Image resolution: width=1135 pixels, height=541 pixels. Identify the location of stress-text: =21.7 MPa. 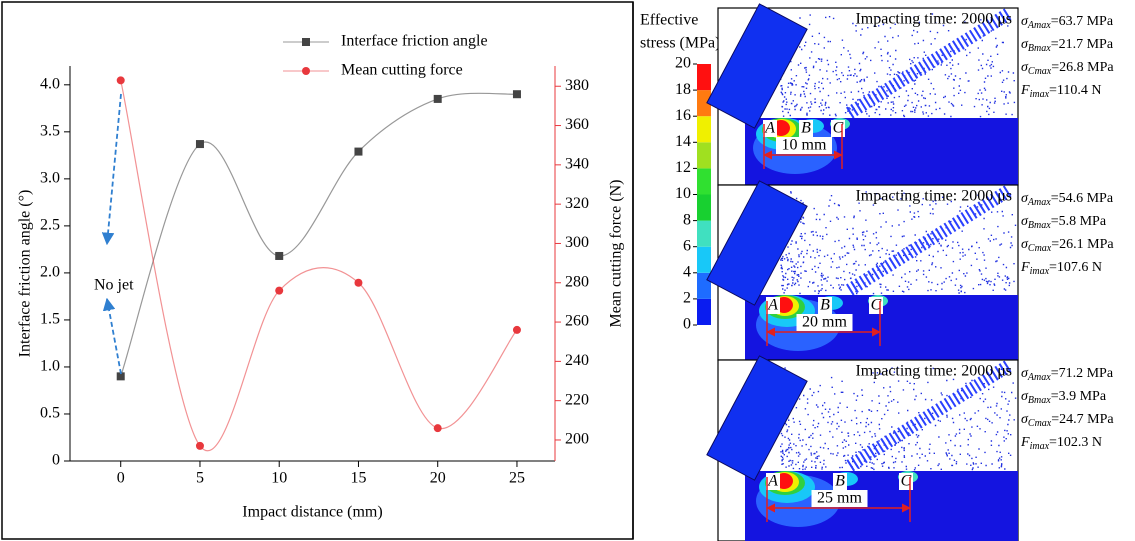
(1082, 44).